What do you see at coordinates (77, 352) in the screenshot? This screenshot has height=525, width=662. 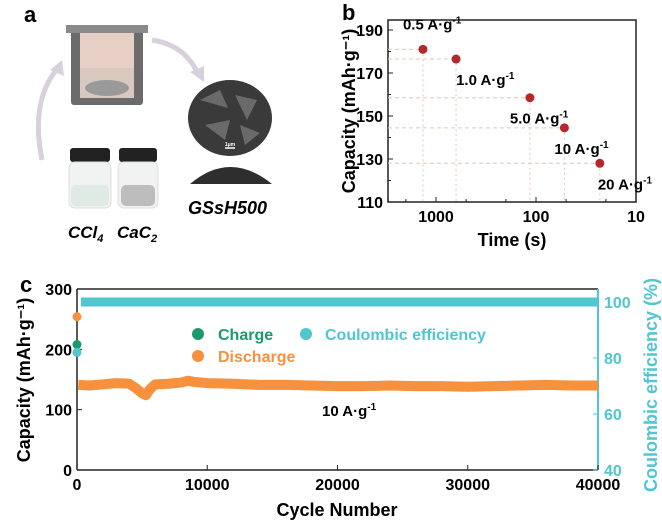 I see `ce-first-point` at bounding box center [77, 352].